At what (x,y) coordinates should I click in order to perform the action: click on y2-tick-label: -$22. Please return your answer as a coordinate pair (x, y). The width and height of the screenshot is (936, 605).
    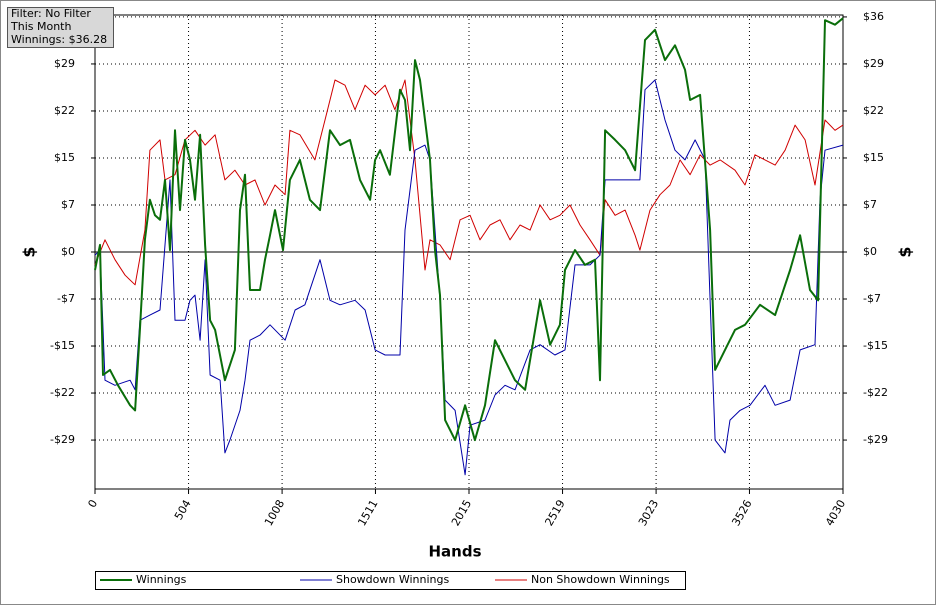
    Looking at the image, I should click on (875, 392).